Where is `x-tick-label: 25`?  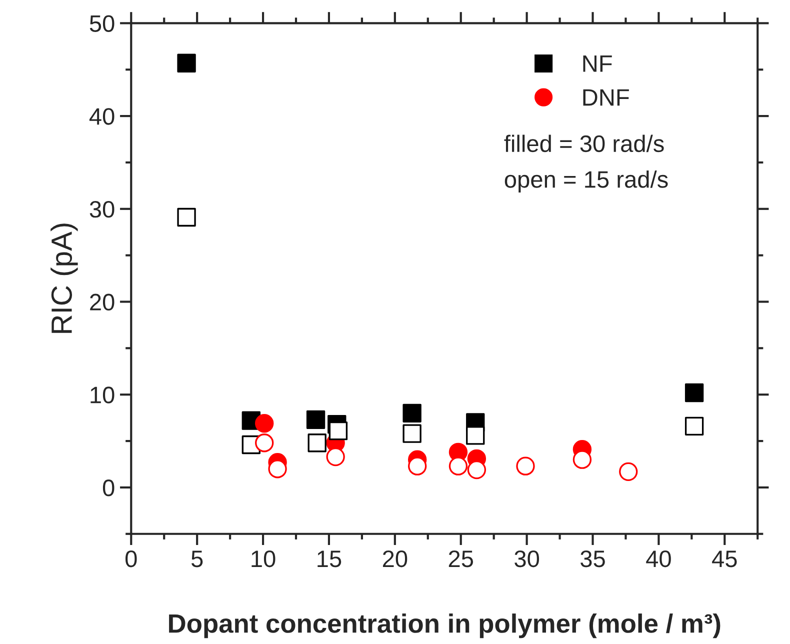
x-tick-label: 25 is located at coordinates (461, 559).